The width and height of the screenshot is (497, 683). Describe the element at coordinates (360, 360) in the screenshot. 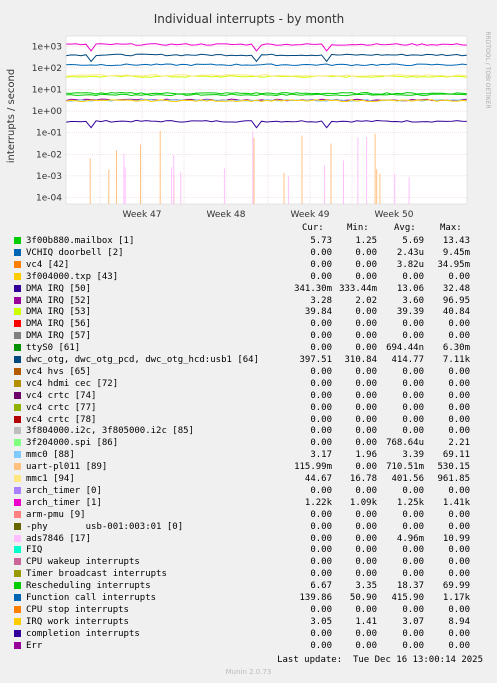

I see `legend-min-value: 310.84` at that location.